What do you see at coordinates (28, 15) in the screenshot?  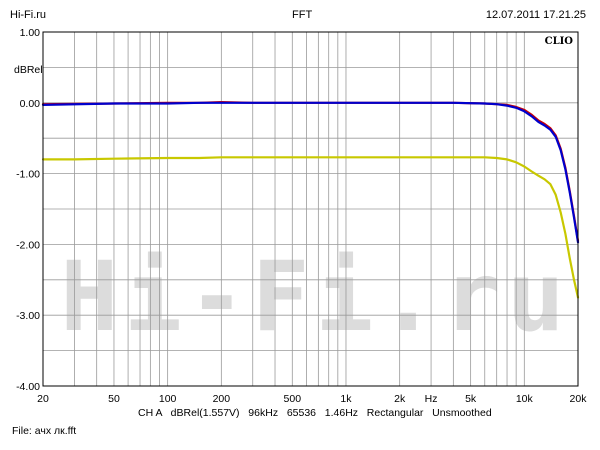 I see `header-app-name: Hi-Fi.ru` at bounding box center [28, 15].